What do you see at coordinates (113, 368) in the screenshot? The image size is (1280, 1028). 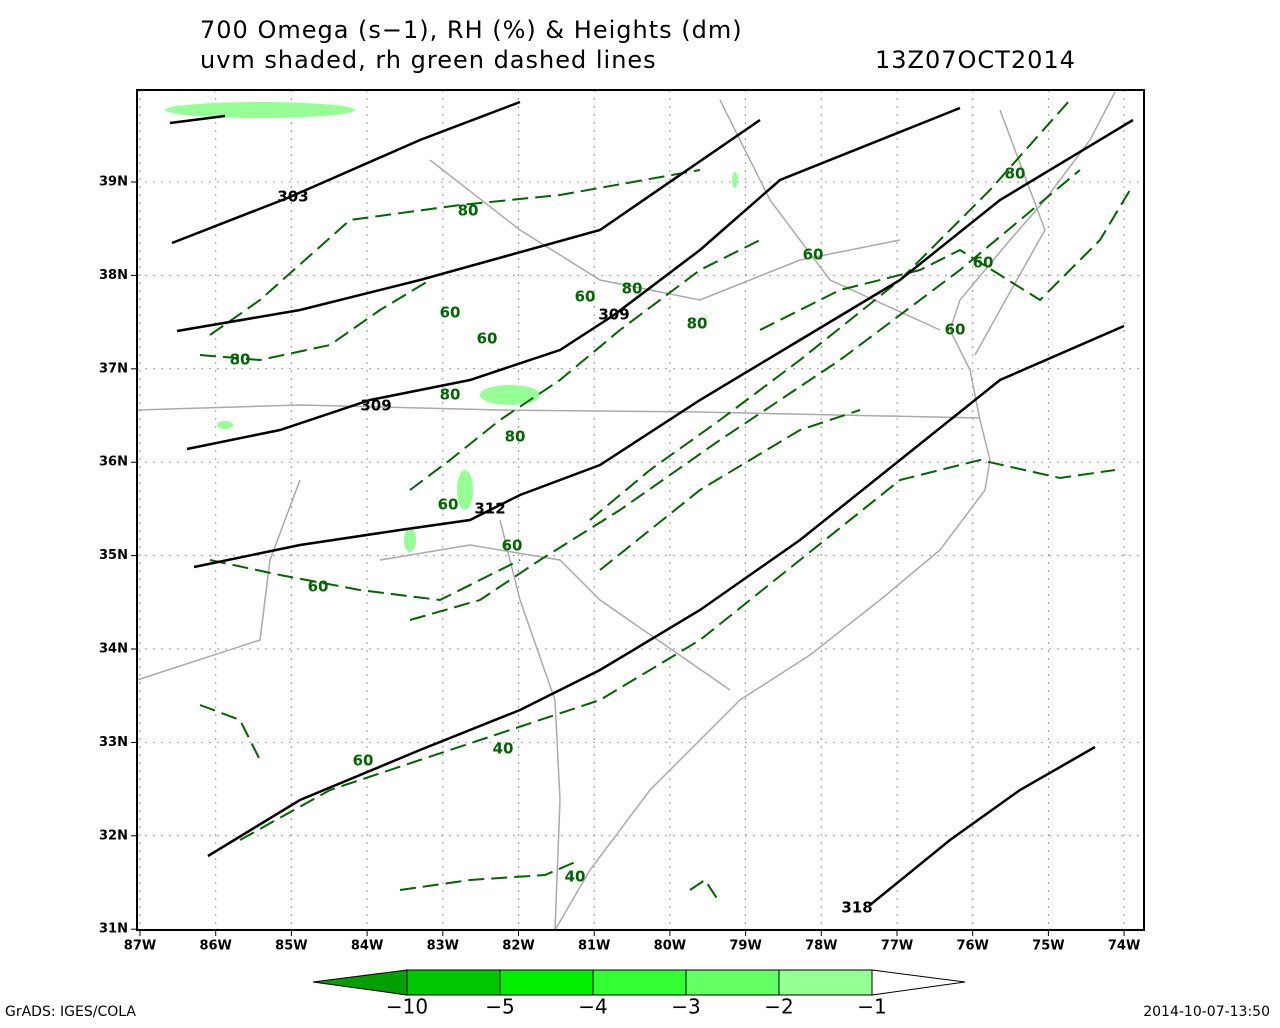 I see `lat-label: 37N` at bounding box center [113, 368].